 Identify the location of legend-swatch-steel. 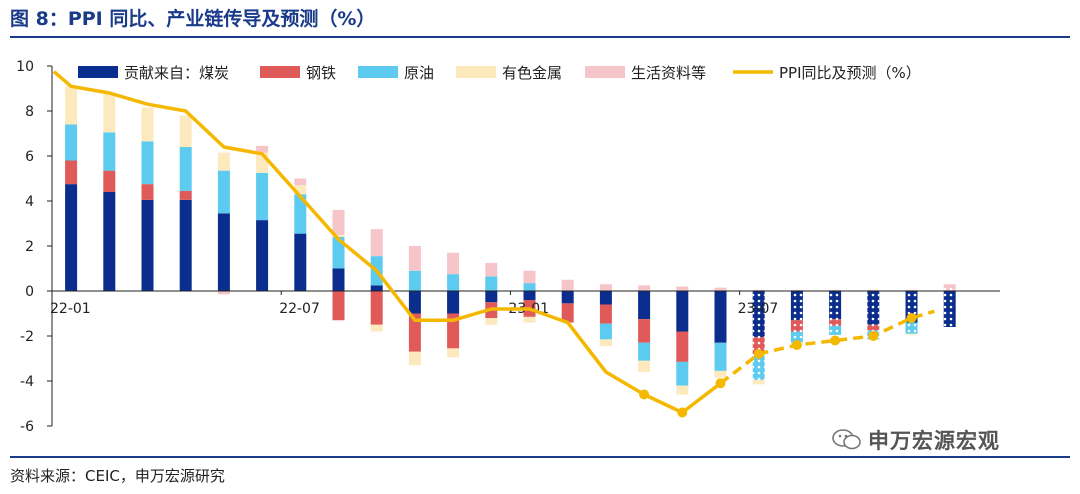
(280, 72).